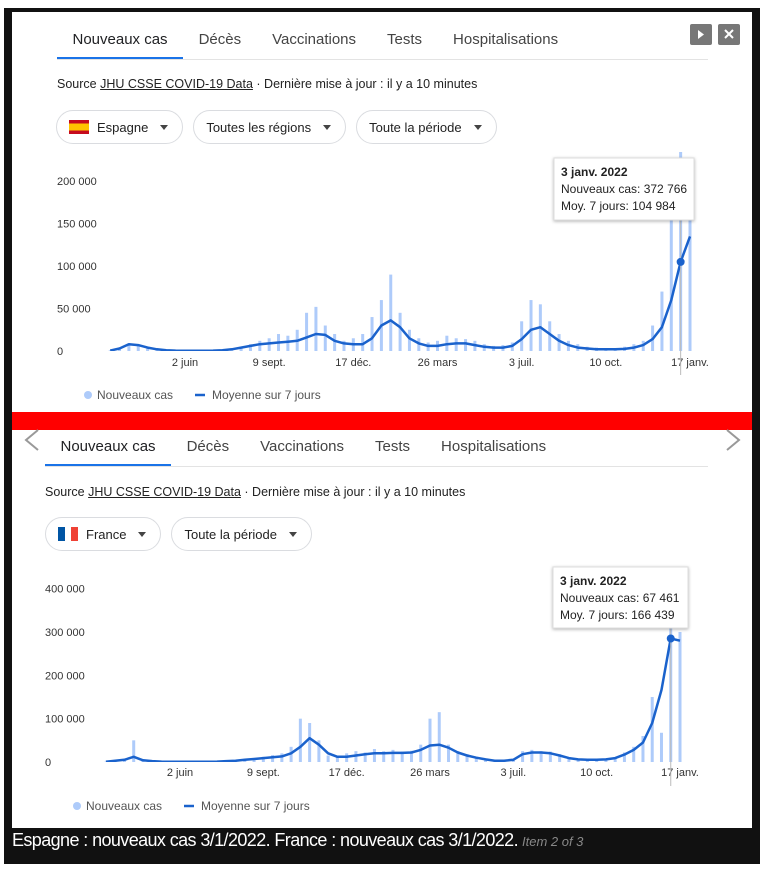  What do you see at coordinates (513, 773) in the screenshot?
I see `x-tick-label: 3 juil.` at bounding box center [513, 773].